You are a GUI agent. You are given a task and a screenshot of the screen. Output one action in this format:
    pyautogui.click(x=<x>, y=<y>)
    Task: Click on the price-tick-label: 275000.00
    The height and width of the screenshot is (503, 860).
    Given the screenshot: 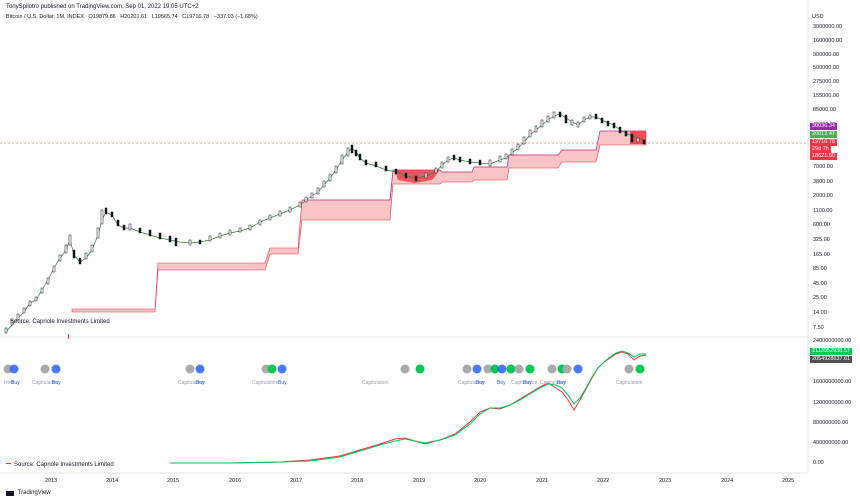 What is the action you would take?
    pyautogui.click(x=826, y=82)
    